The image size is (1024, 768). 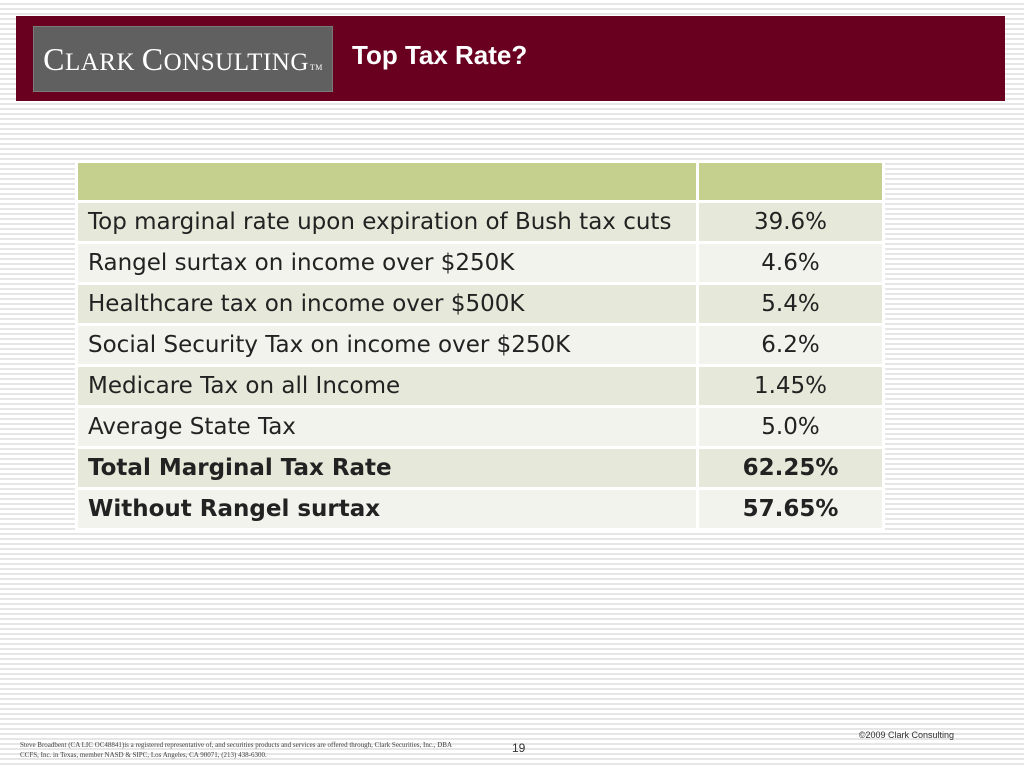 What do you see at coordinates (387, 263) in the screenshot?
I see `row-label: Rangel surtax on income over $250K` at bounding box center [387, 263].